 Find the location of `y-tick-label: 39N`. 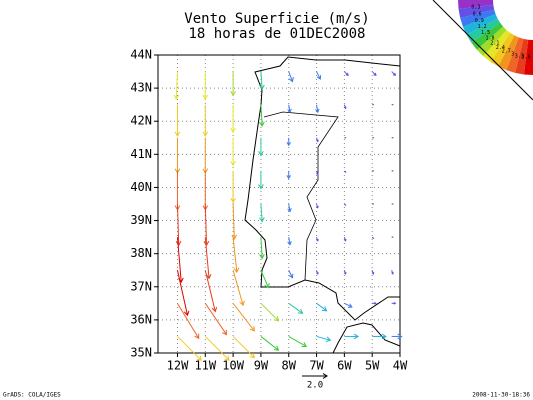

y-tick-label: 39N is located at coordinates (141, 220).